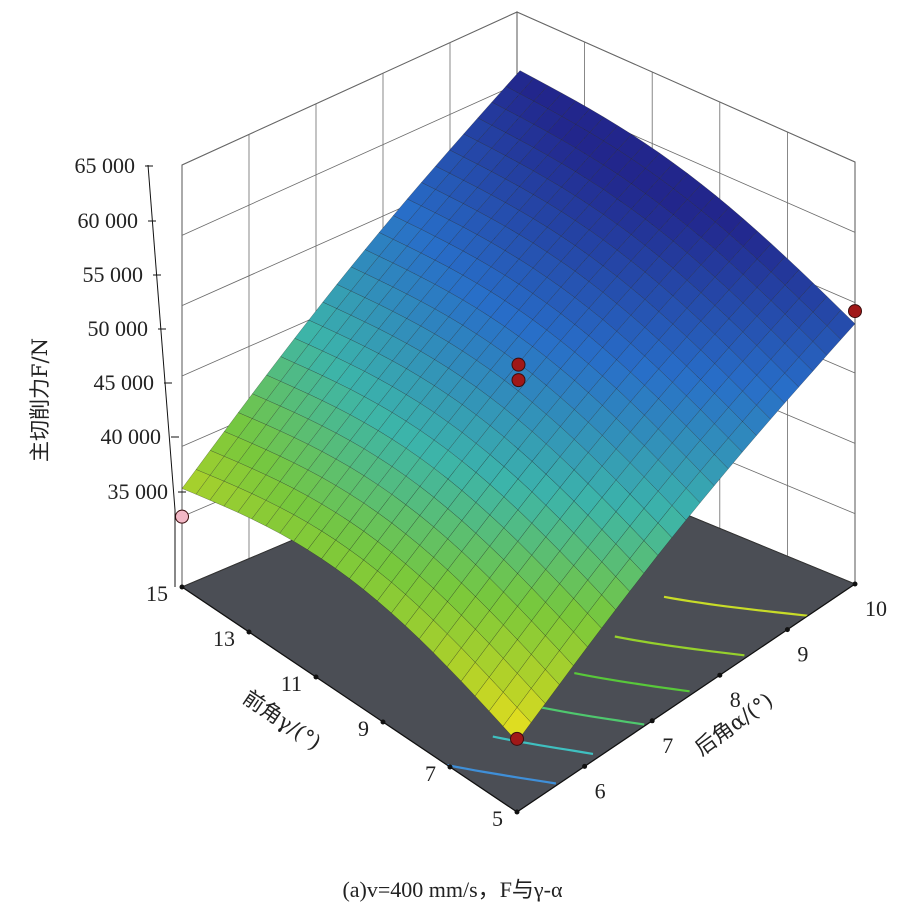 This screenshot has width=905, height=916. I want to click on gamma-tick-label: 15, so click(157, 593).